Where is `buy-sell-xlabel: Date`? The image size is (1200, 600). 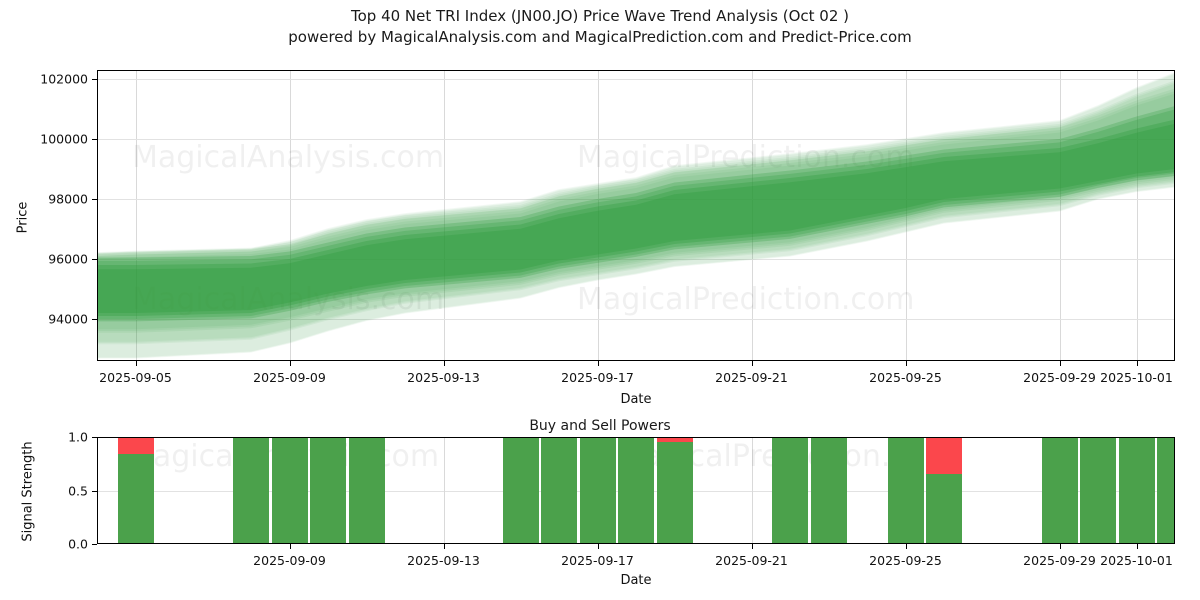
buy-sell-xlabel: Date is located at coordinates (636, 580).